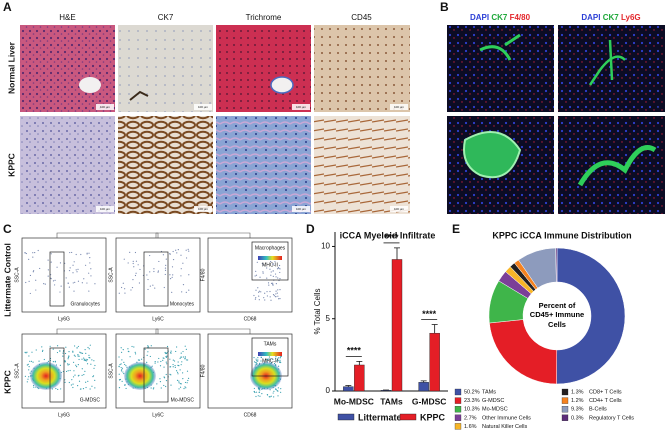 This screenshot has height=430, width=669. What do you see at coordinates (11, 67) in the screenshot?
I see `row-label: Normal Liver` at bounding box center [11, 67].